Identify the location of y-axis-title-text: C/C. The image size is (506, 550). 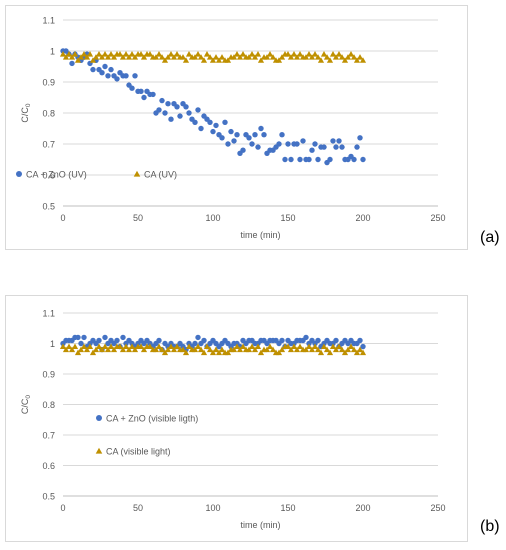
(25, 115).